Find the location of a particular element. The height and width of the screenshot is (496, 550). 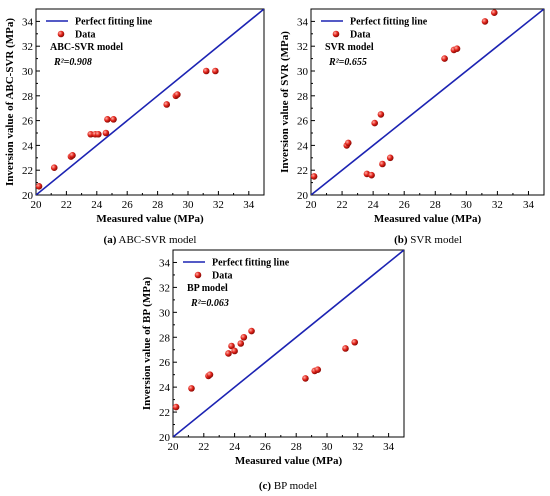

figure-caption: (c) BP model is located at coordinates (288, 486).